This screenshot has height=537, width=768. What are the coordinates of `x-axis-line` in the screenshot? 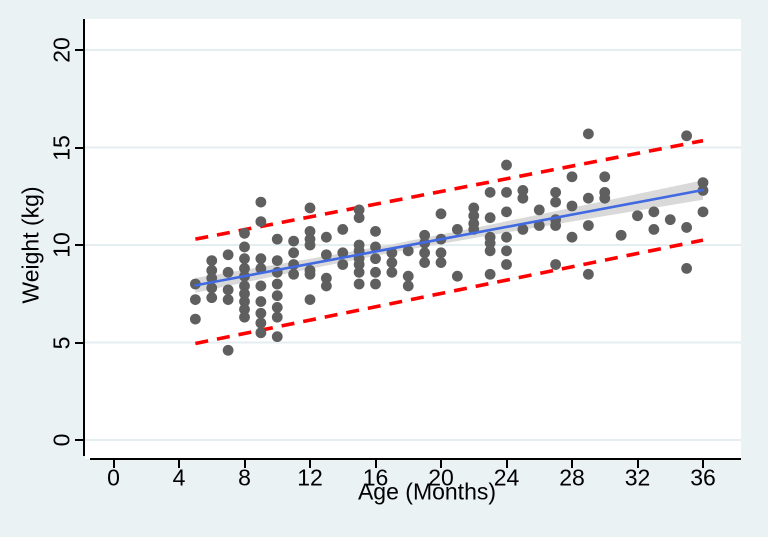 It's located at (415, 459).